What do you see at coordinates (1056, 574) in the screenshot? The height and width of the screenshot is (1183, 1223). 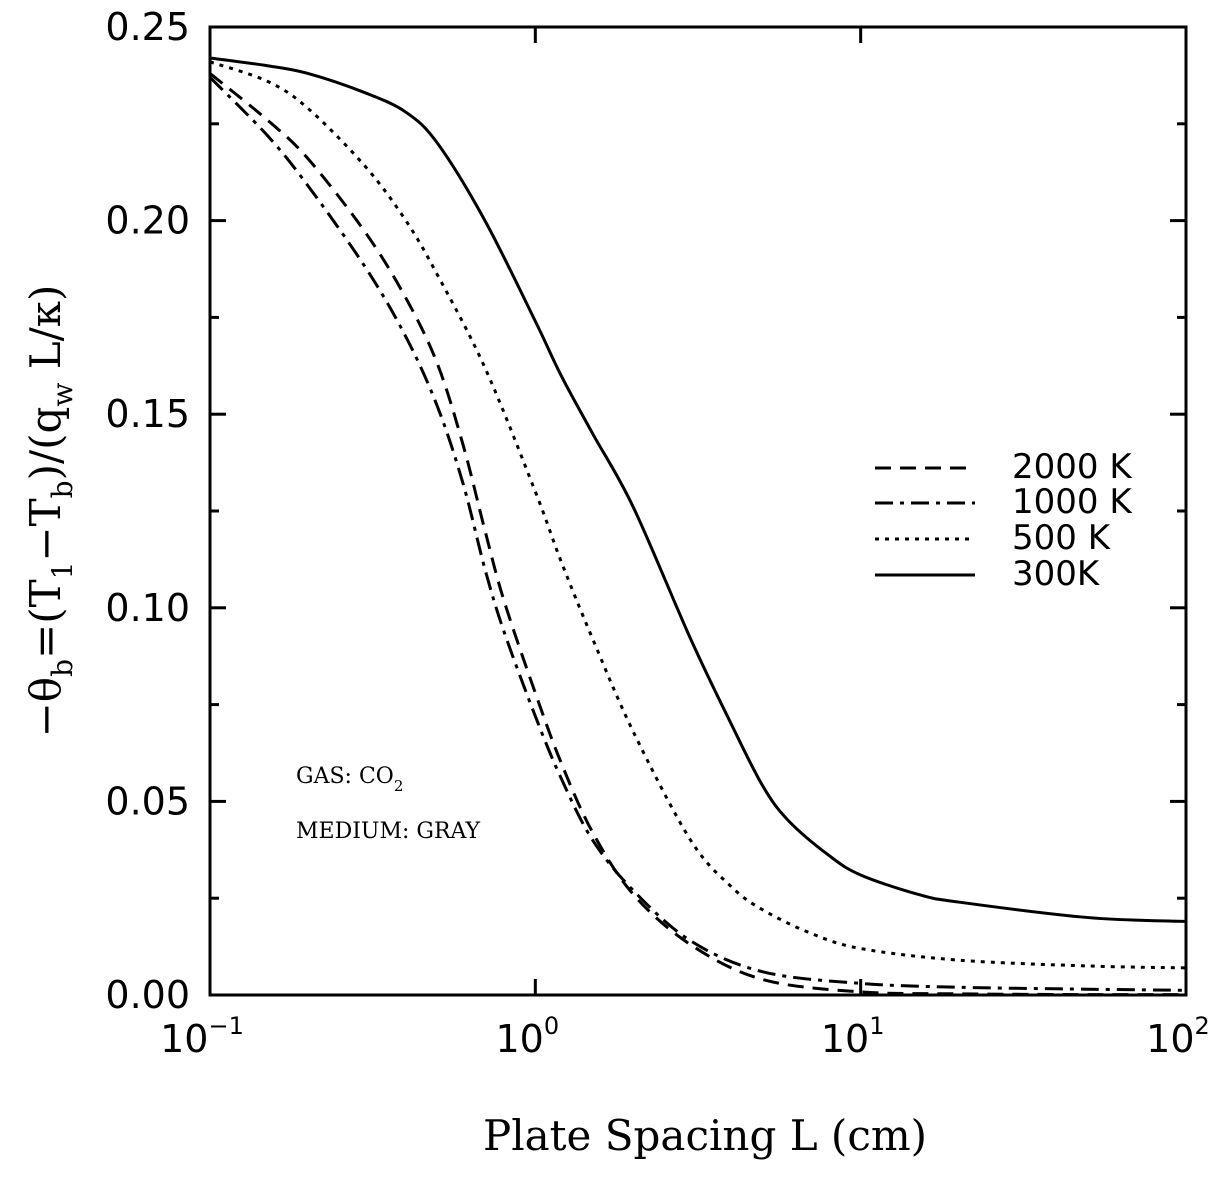 I see `legend-label-300k: 300K` at bounding box center [1056, 574].